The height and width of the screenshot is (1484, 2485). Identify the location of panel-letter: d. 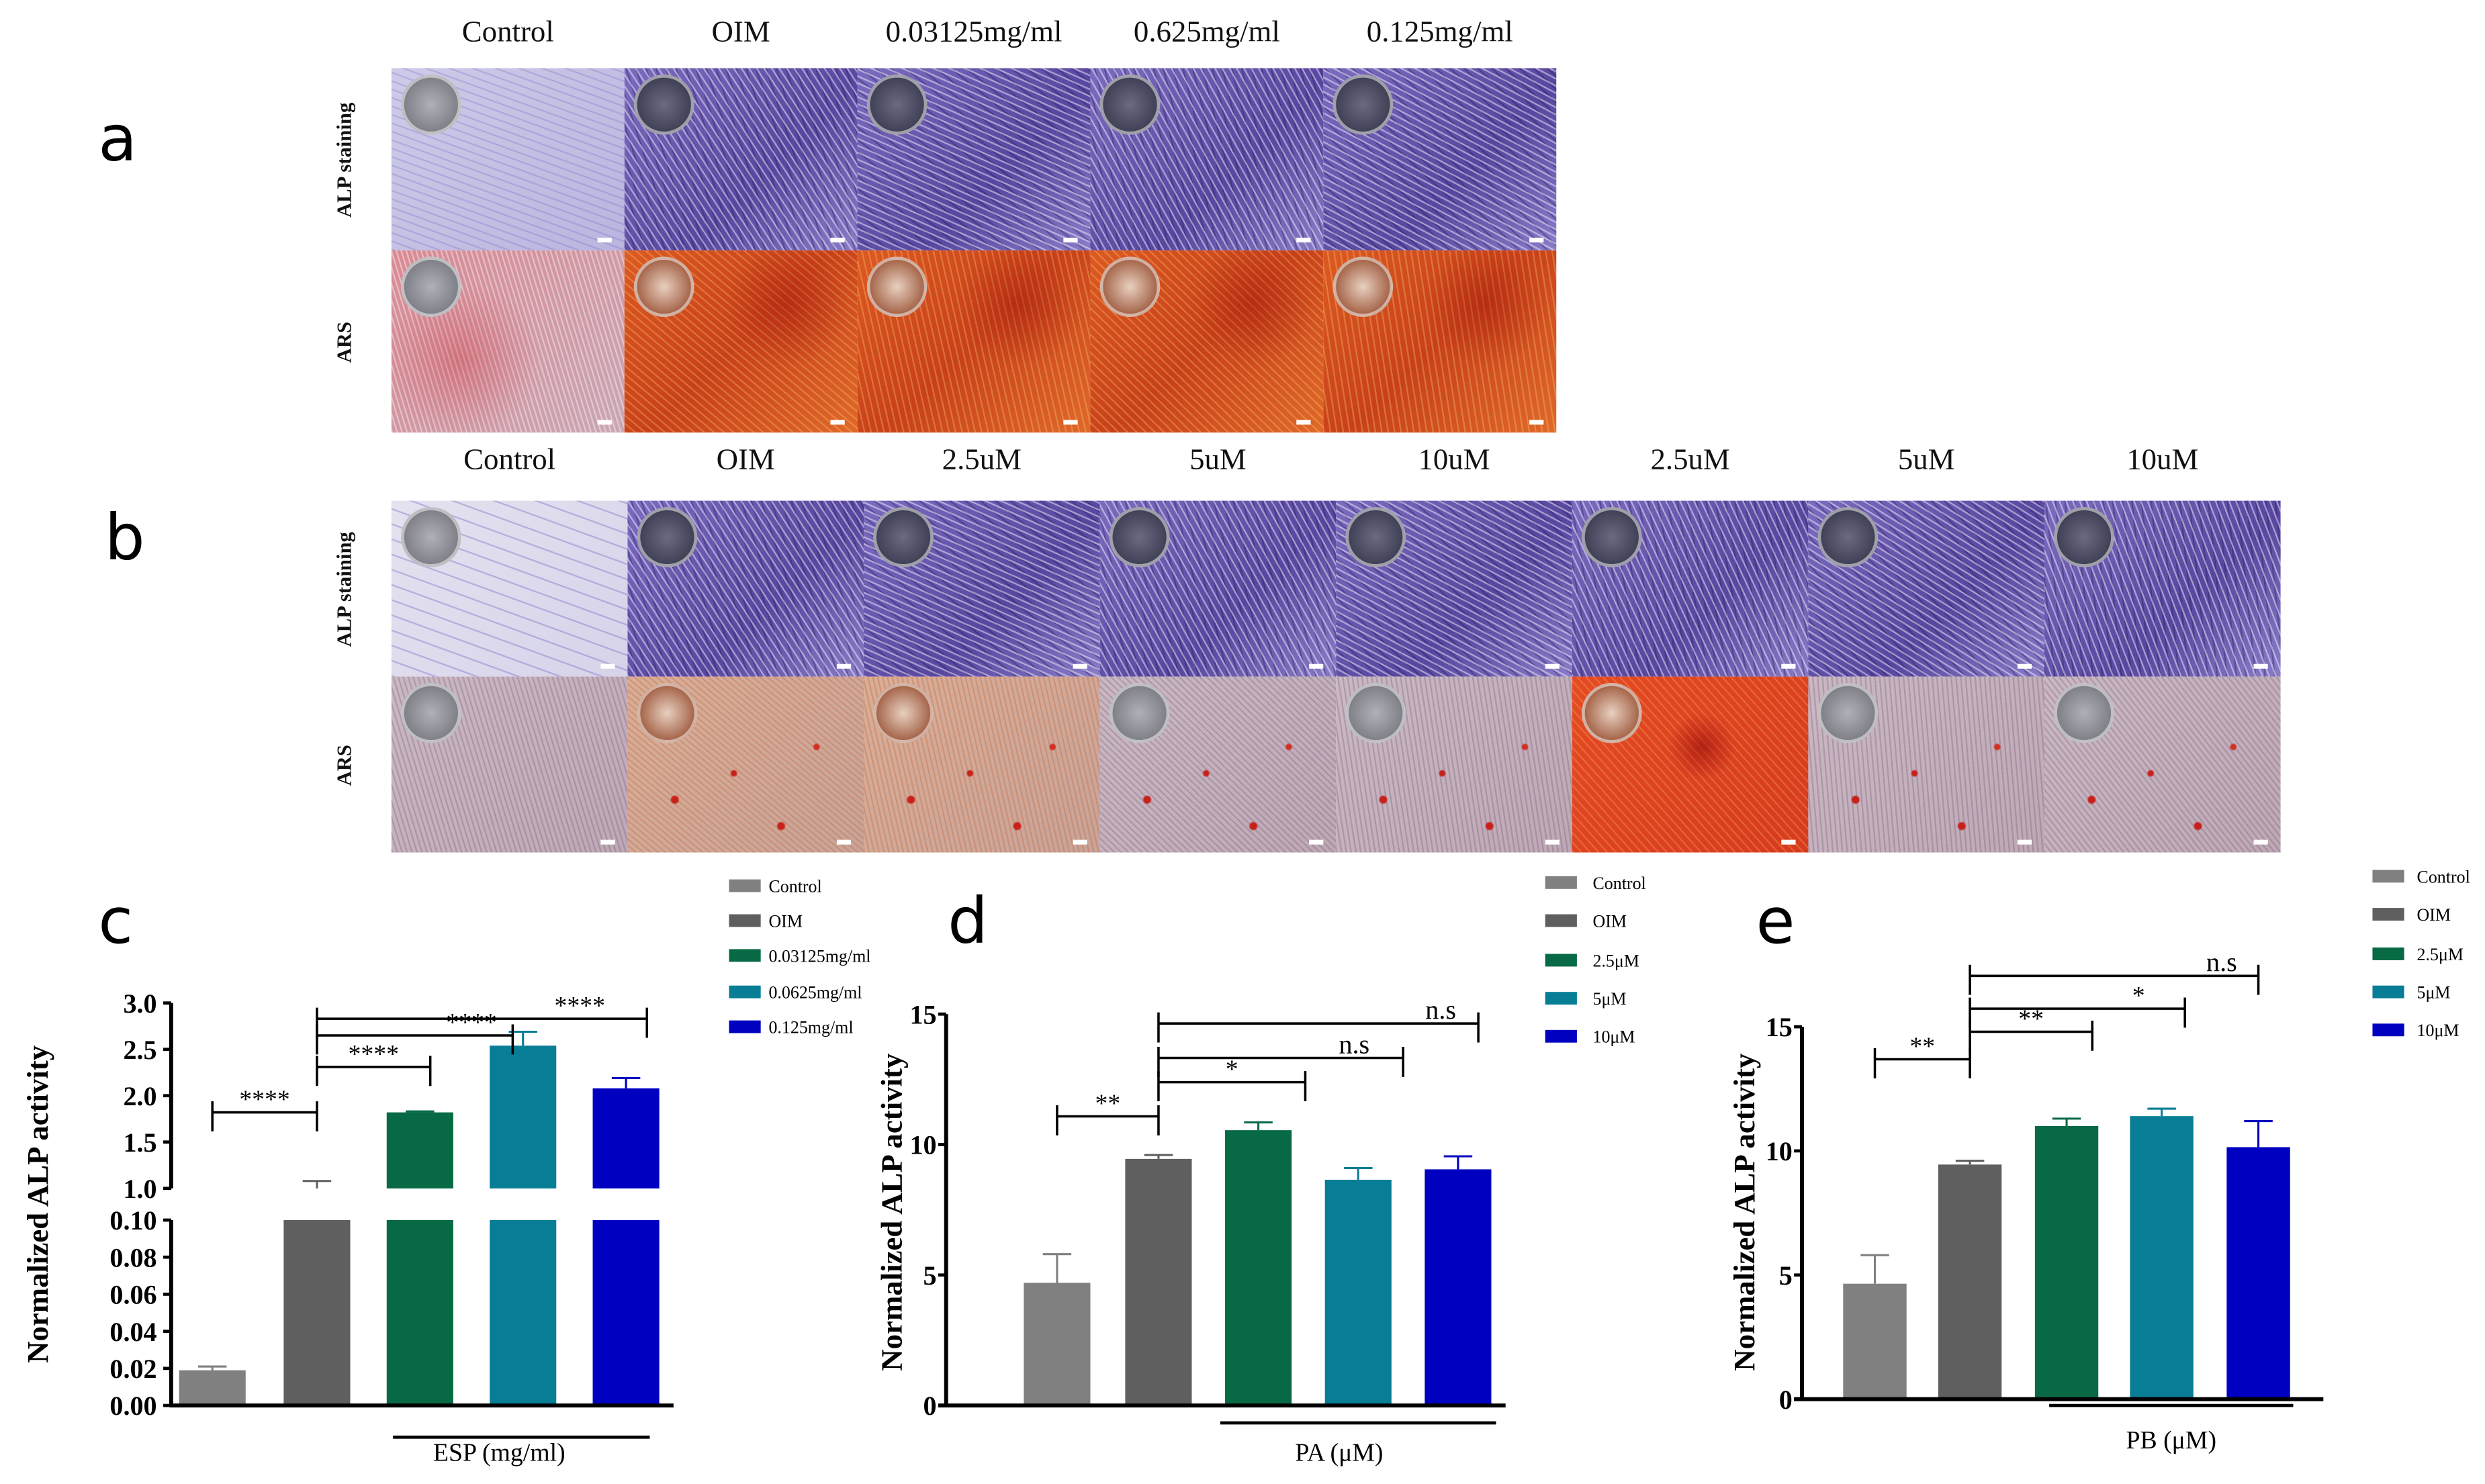
(968, 921).